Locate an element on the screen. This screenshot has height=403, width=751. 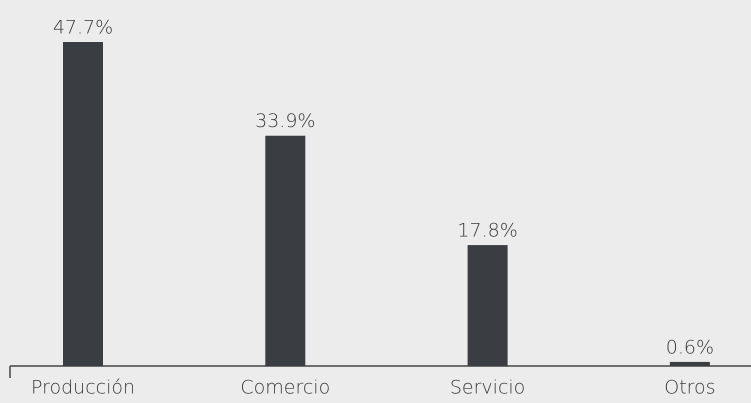
x-tick-label: Comercio is located at coordinates (285, 388).